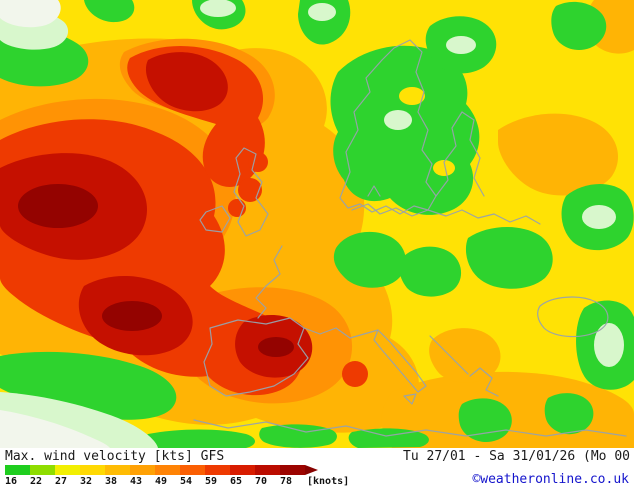 The width and height of the screenshot is (634, 490). I want to click on map-title: Max. wind velocity [kts] GFS, so click(115, 456).